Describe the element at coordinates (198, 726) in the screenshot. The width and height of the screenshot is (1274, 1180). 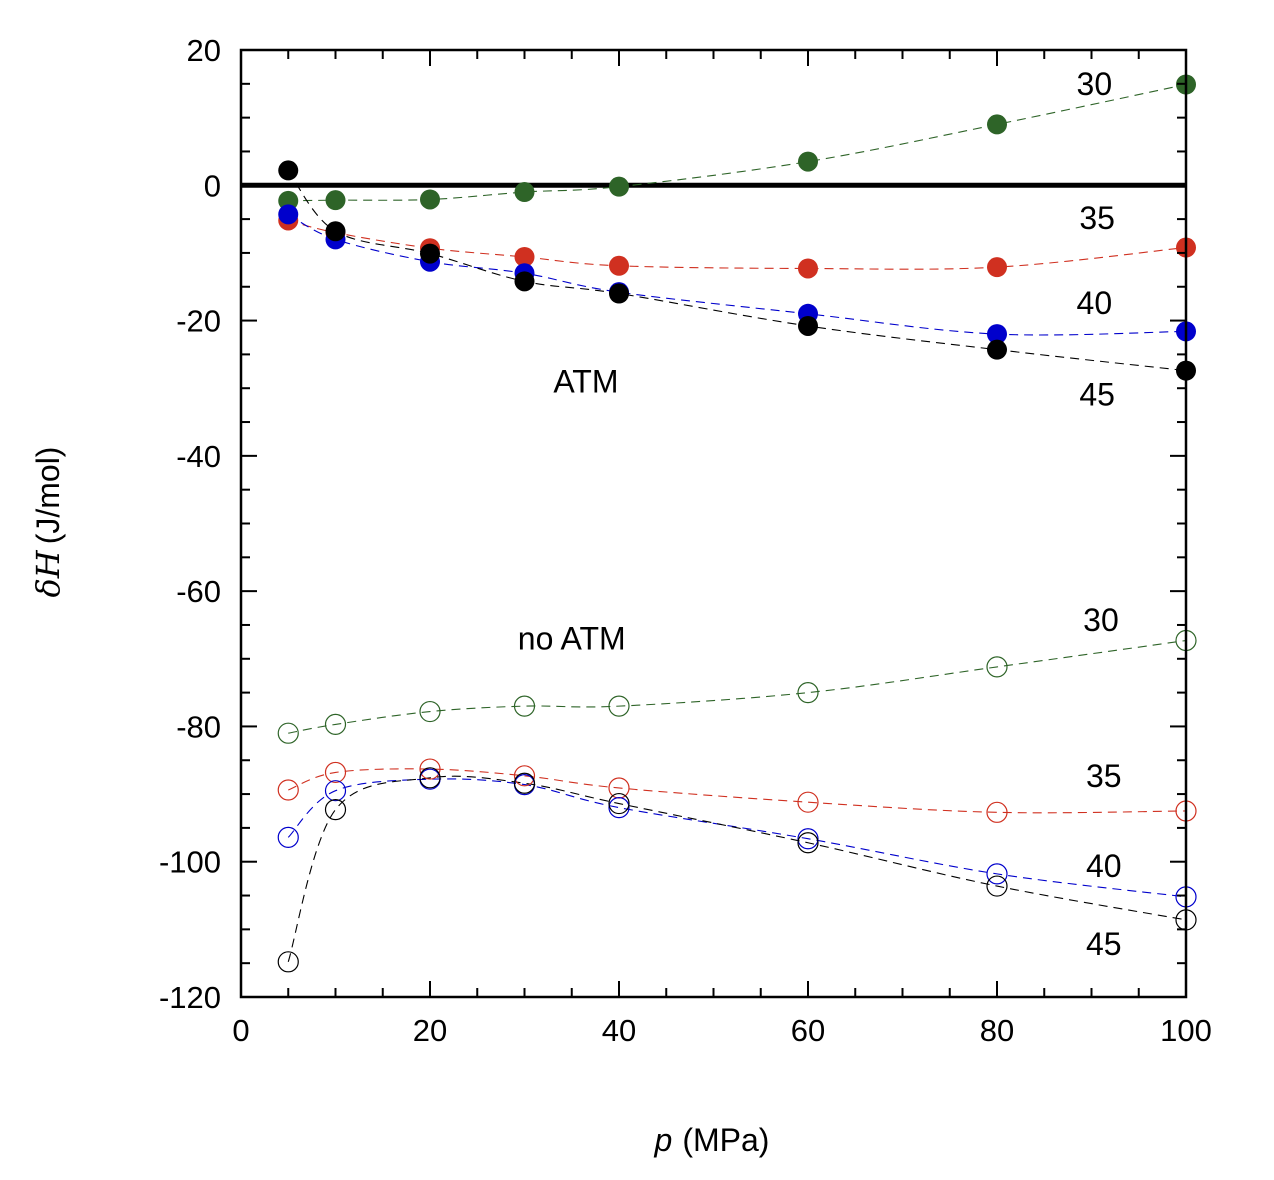
I see `y-tick-label: -80` at that location.